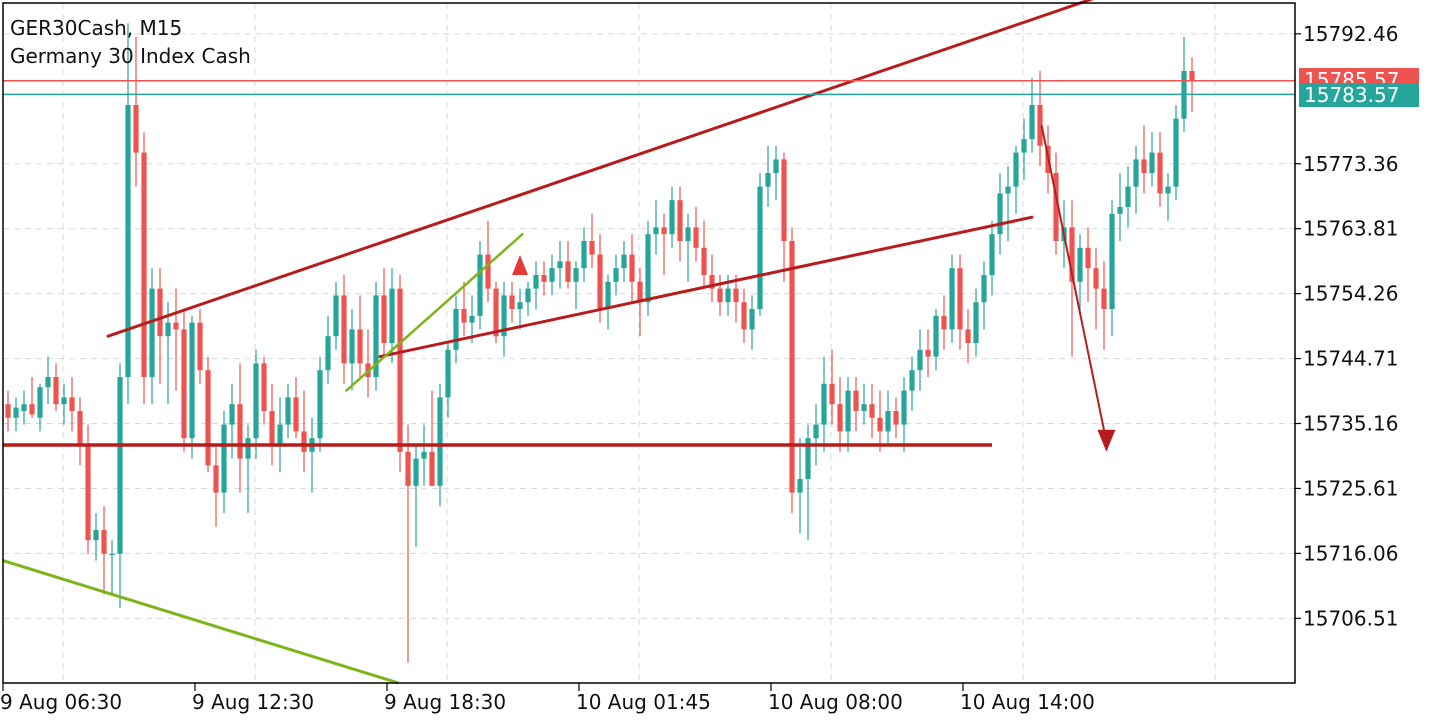 This screenshot has height=720, width=1440. What do you see at coordinates (1106, 440) in the screenshot?
I see `projection-arrow-head` at bounding box center [1106, 440].